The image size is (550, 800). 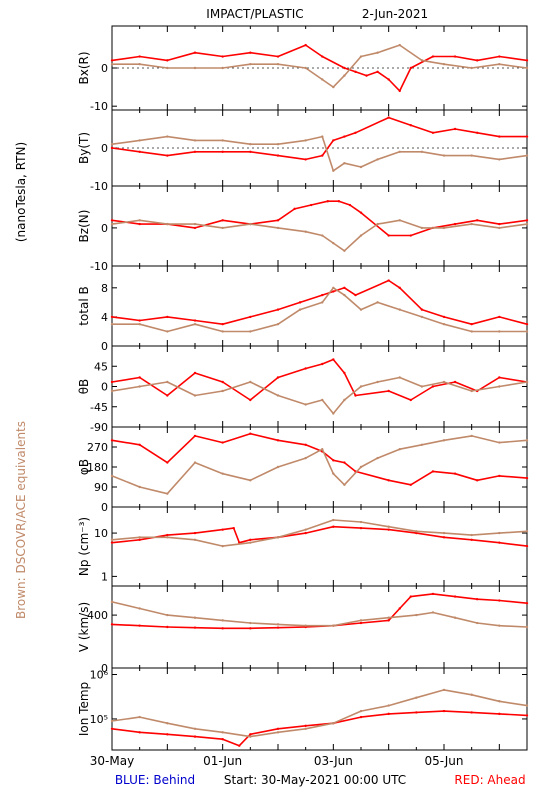 I want to click on behind-legend: BLUE: Behind, so click(x=155, y=780).